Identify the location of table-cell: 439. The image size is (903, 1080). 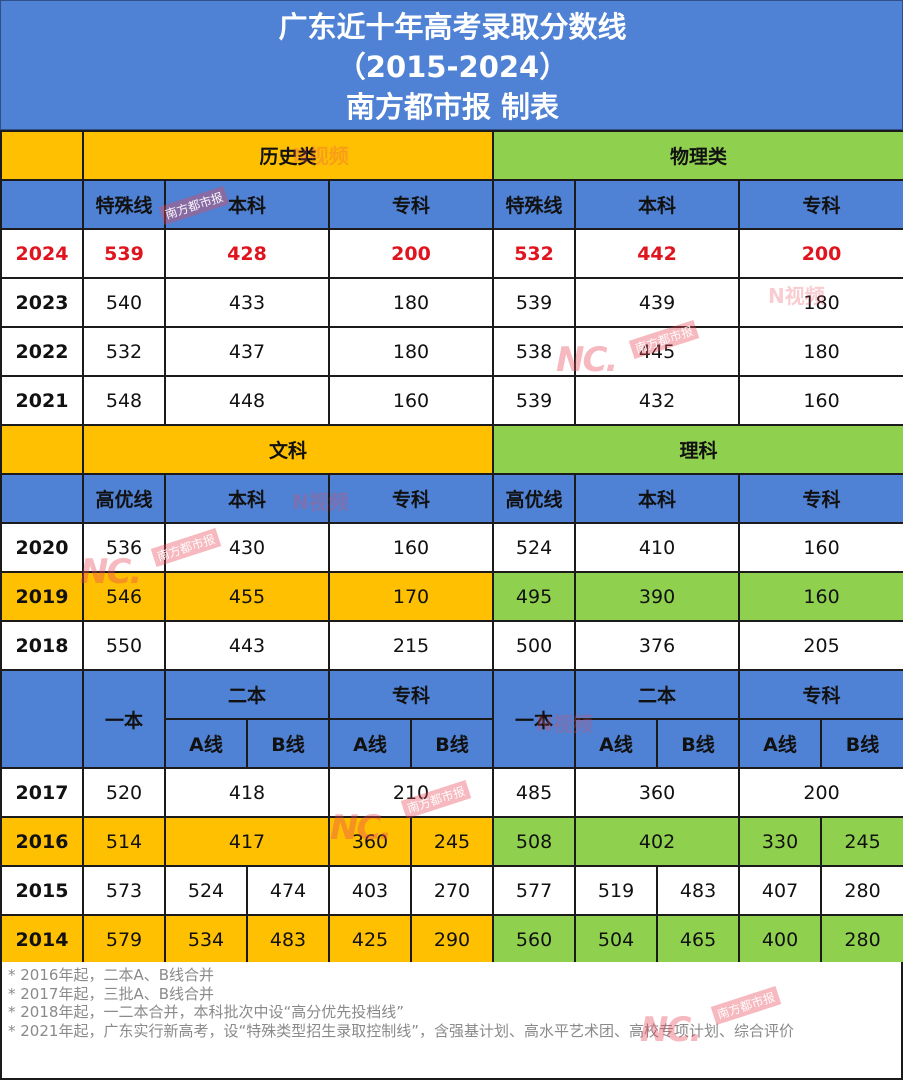
(657, 302).